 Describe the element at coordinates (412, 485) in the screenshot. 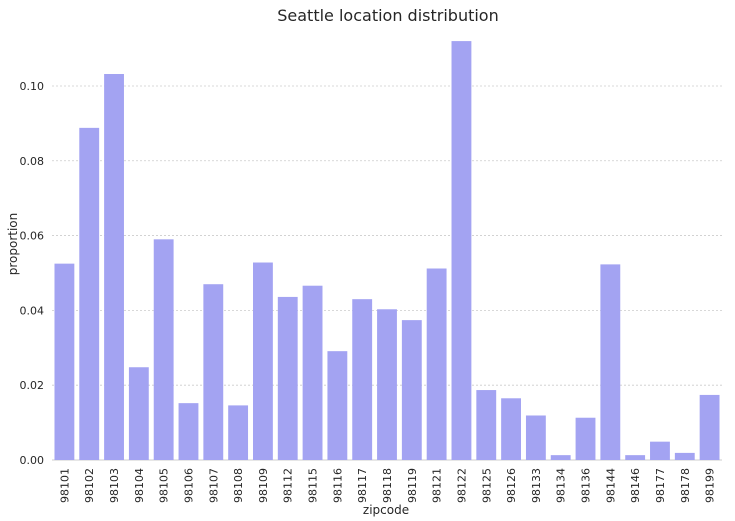

I see `x-tick-label: 98119` at that location.